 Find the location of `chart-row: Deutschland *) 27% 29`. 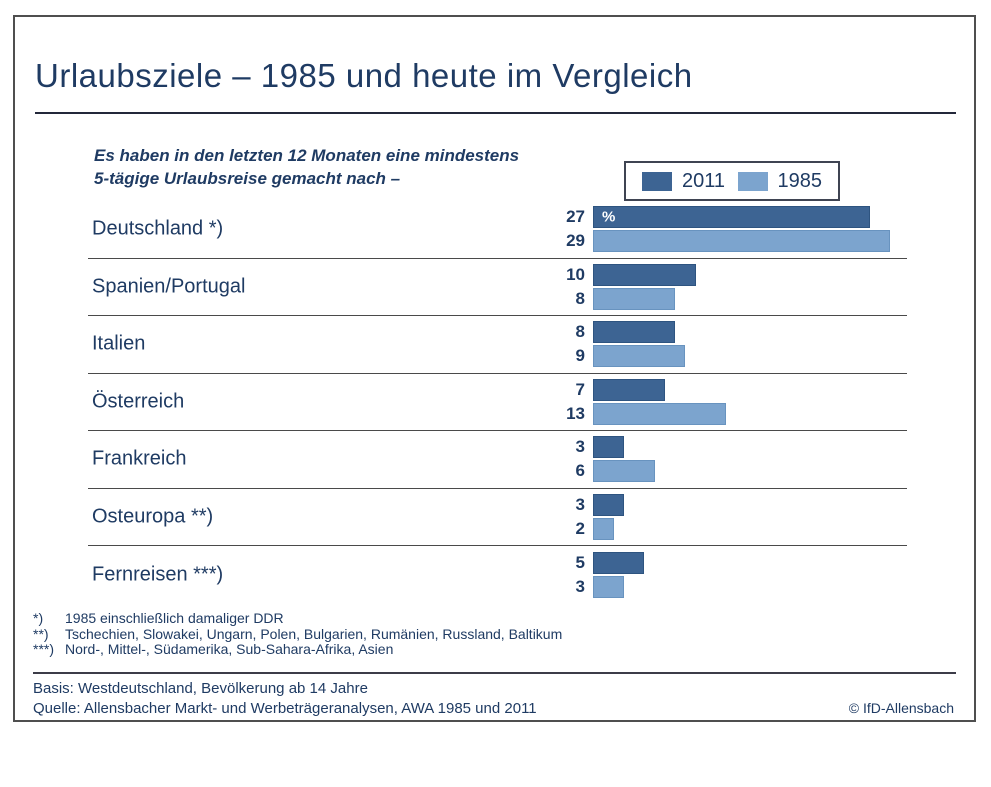

chart-row: Deutschland *) 27% 29 is located at coordinates (497, 230).